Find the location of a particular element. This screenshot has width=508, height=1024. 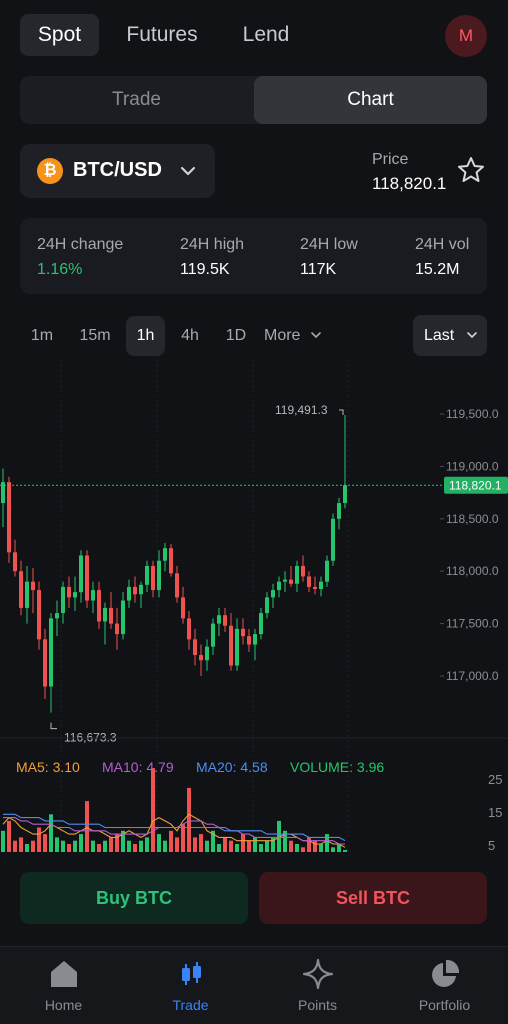

nav-trade-label: Trade is located at coordinates (190, 1005).